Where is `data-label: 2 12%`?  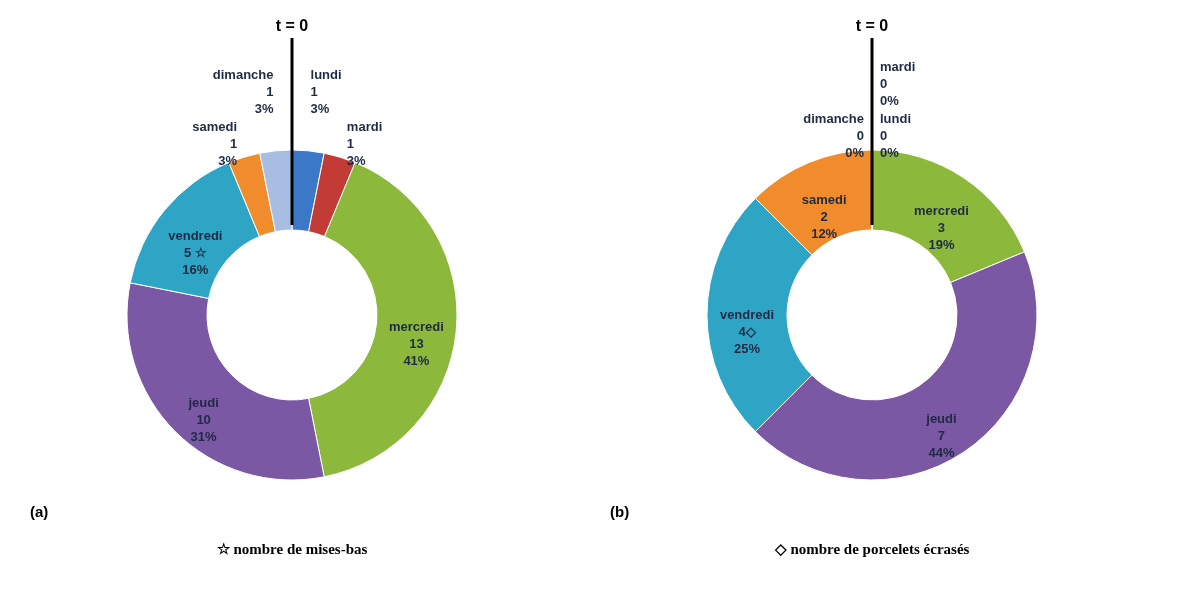
data-label: 2 12% is located at coordinates (824, 224).